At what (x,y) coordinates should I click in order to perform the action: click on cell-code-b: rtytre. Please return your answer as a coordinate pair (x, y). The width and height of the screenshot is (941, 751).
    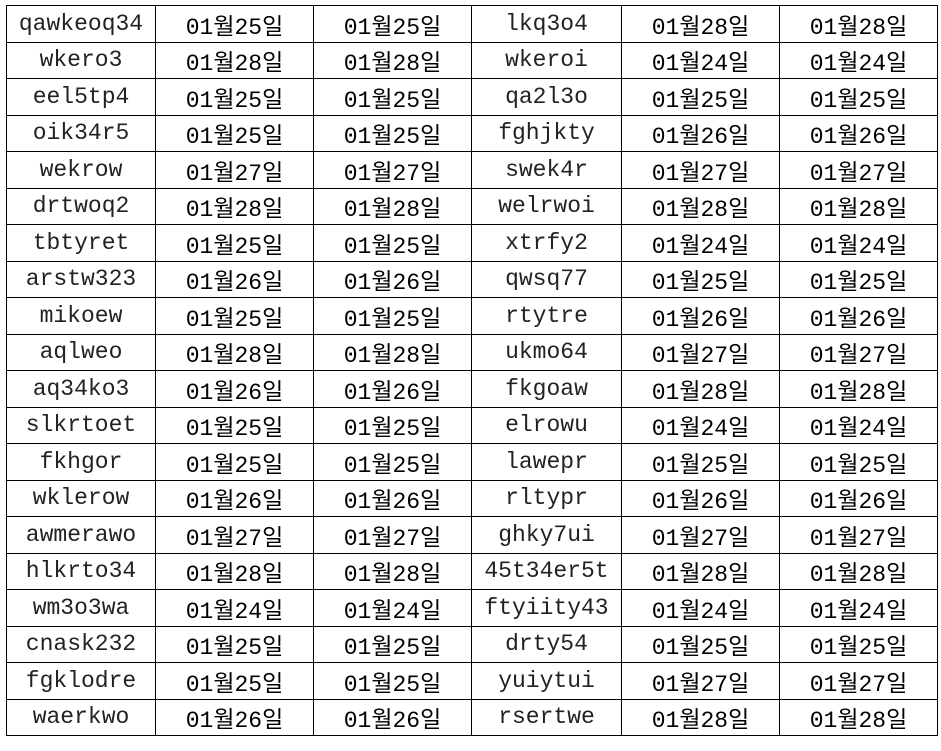
    Looking at the image, I should click on (546, 316).